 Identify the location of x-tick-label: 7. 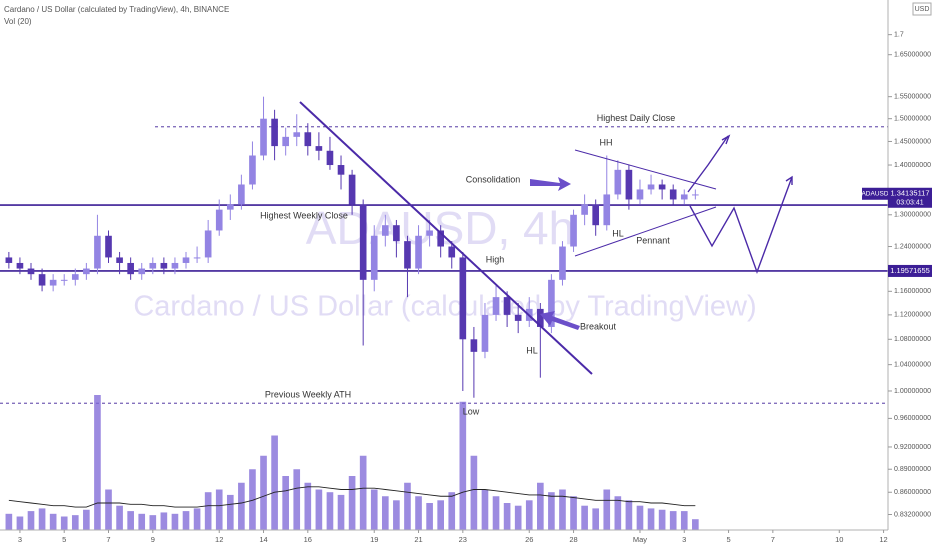
(108, 539).